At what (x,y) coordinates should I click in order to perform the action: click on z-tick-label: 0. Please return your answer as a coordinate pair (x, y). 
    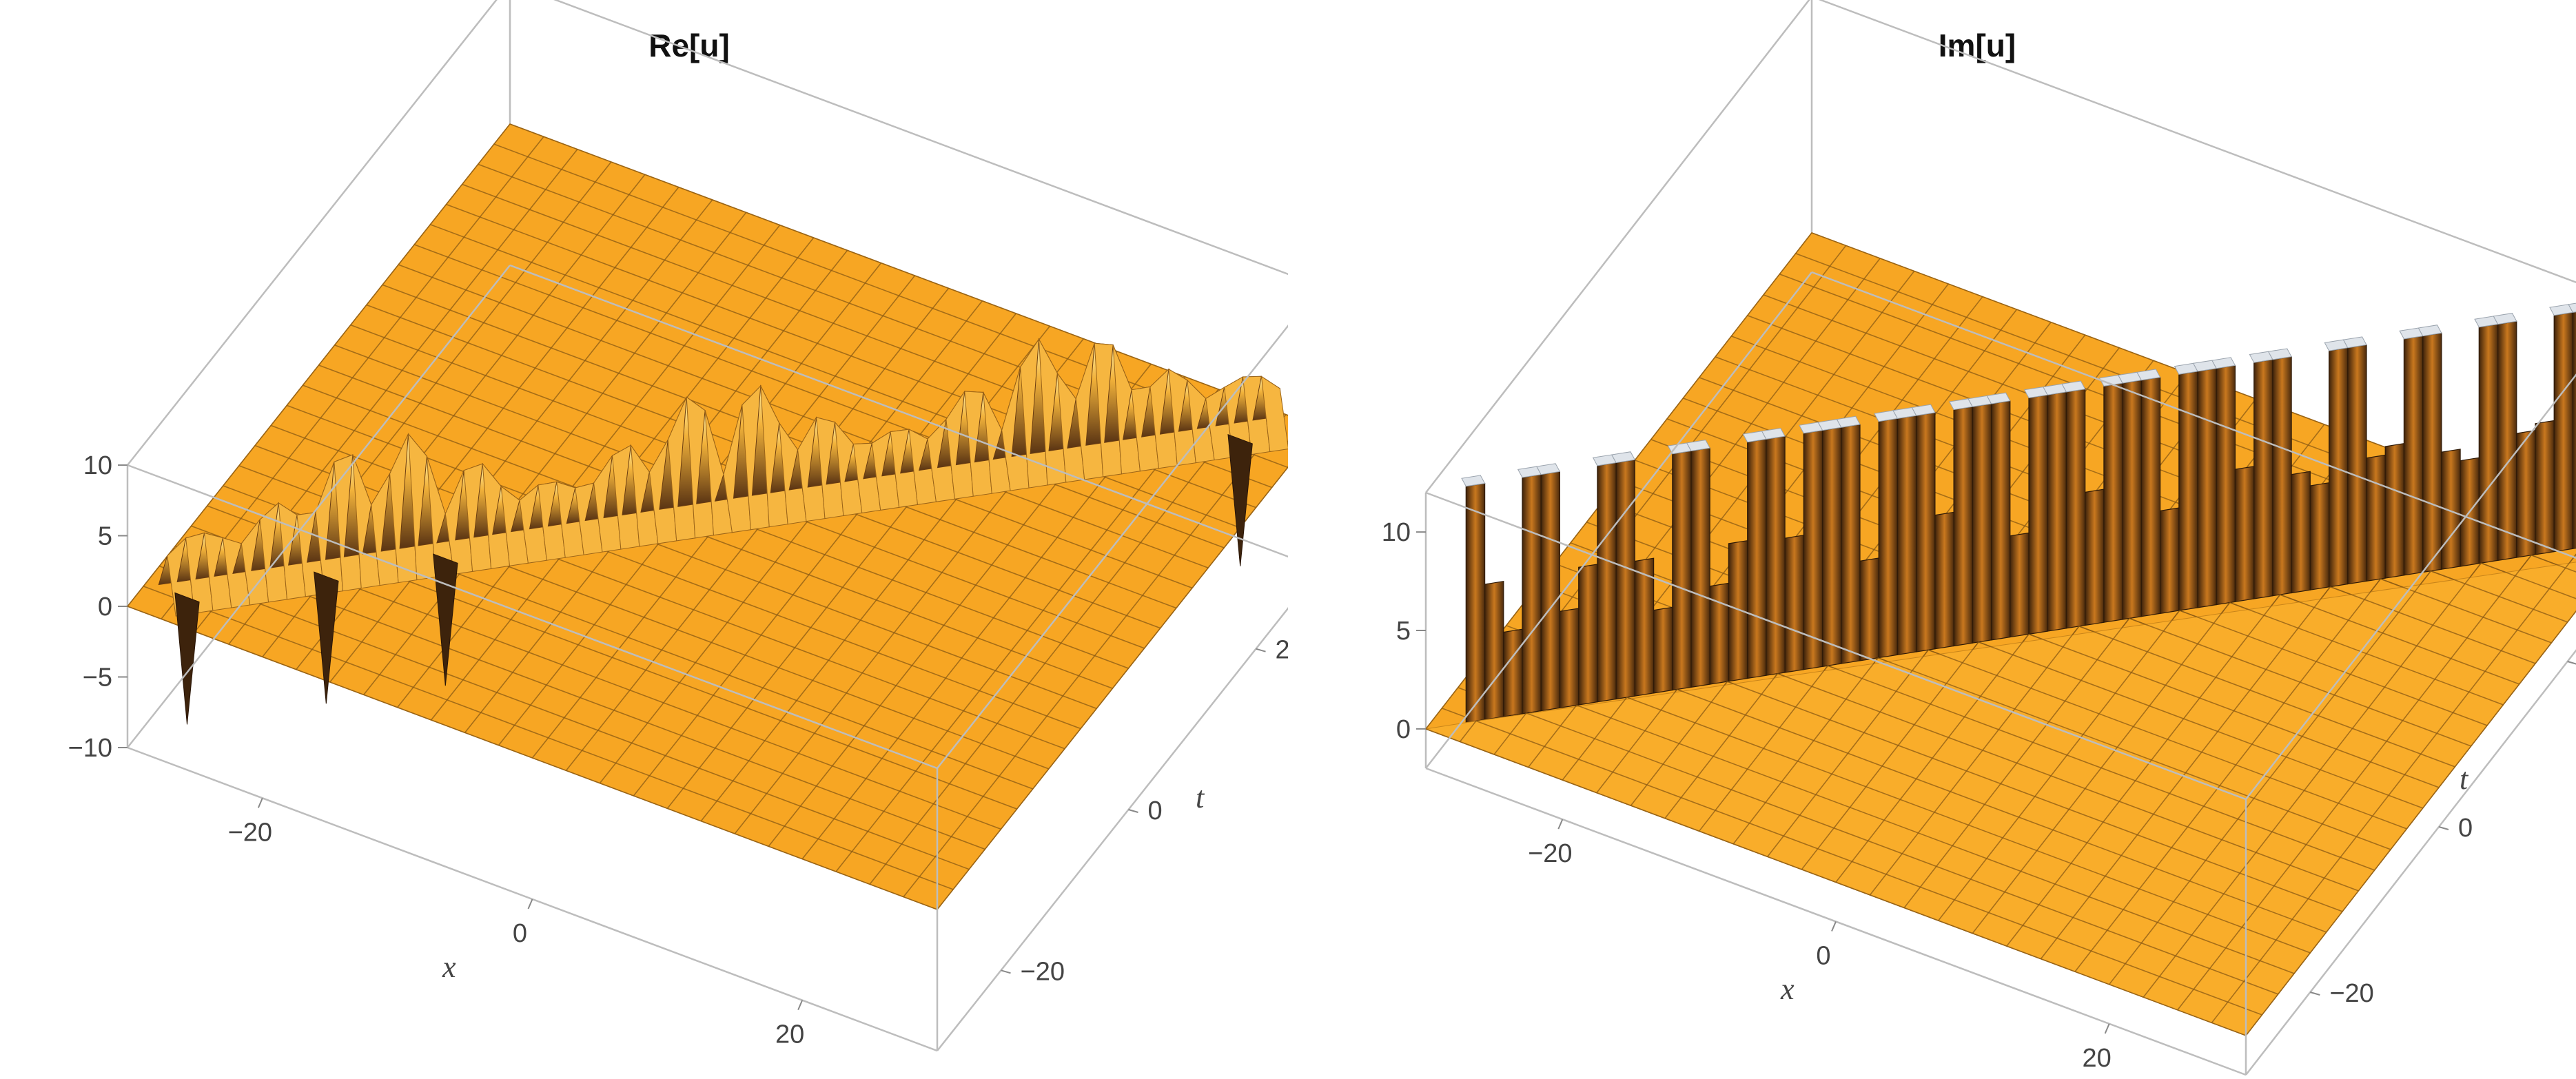
    Looking at the image, I should click on (1403, 729).